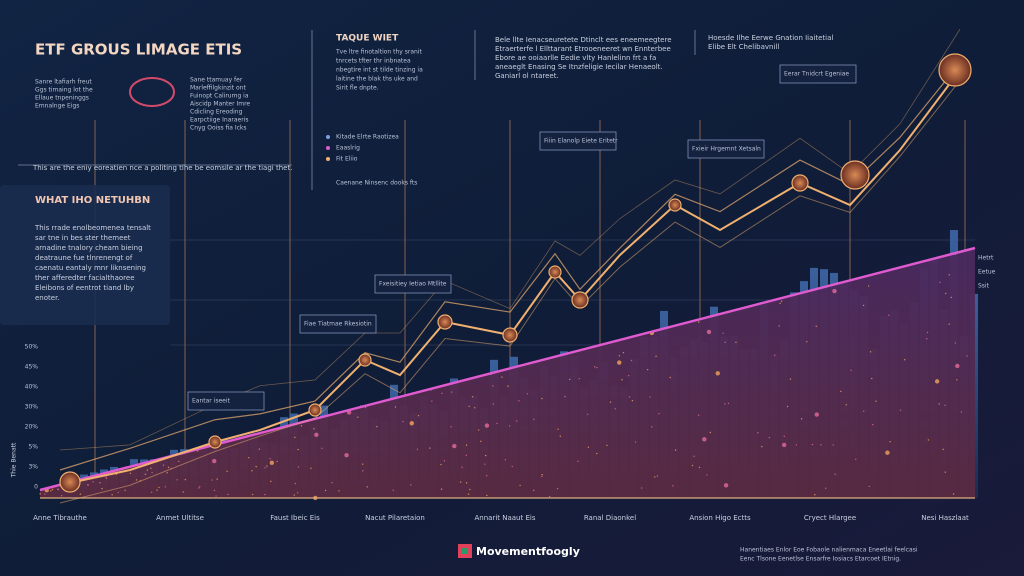 This screenshot has height=576, width=1024. What do you see at coordinates (84, 258) in the screenshot?
I see `panel-text: deatraune fue tlnrenengt of` at bounding box center [84, 258].